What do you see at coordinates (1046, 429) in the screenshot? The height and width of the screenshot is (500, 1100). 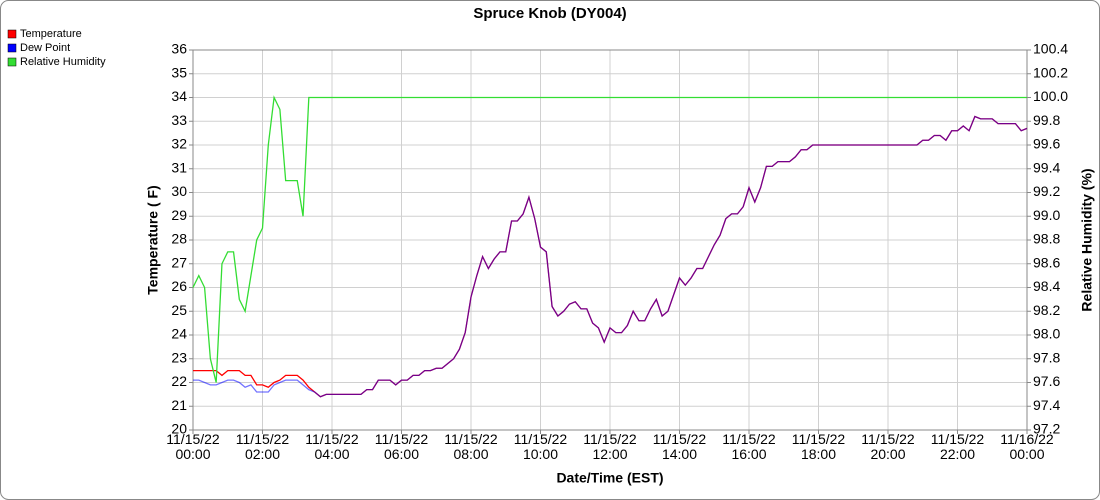 I see `y2-tick-label: 97.2` at bounding box center [1046, 429].